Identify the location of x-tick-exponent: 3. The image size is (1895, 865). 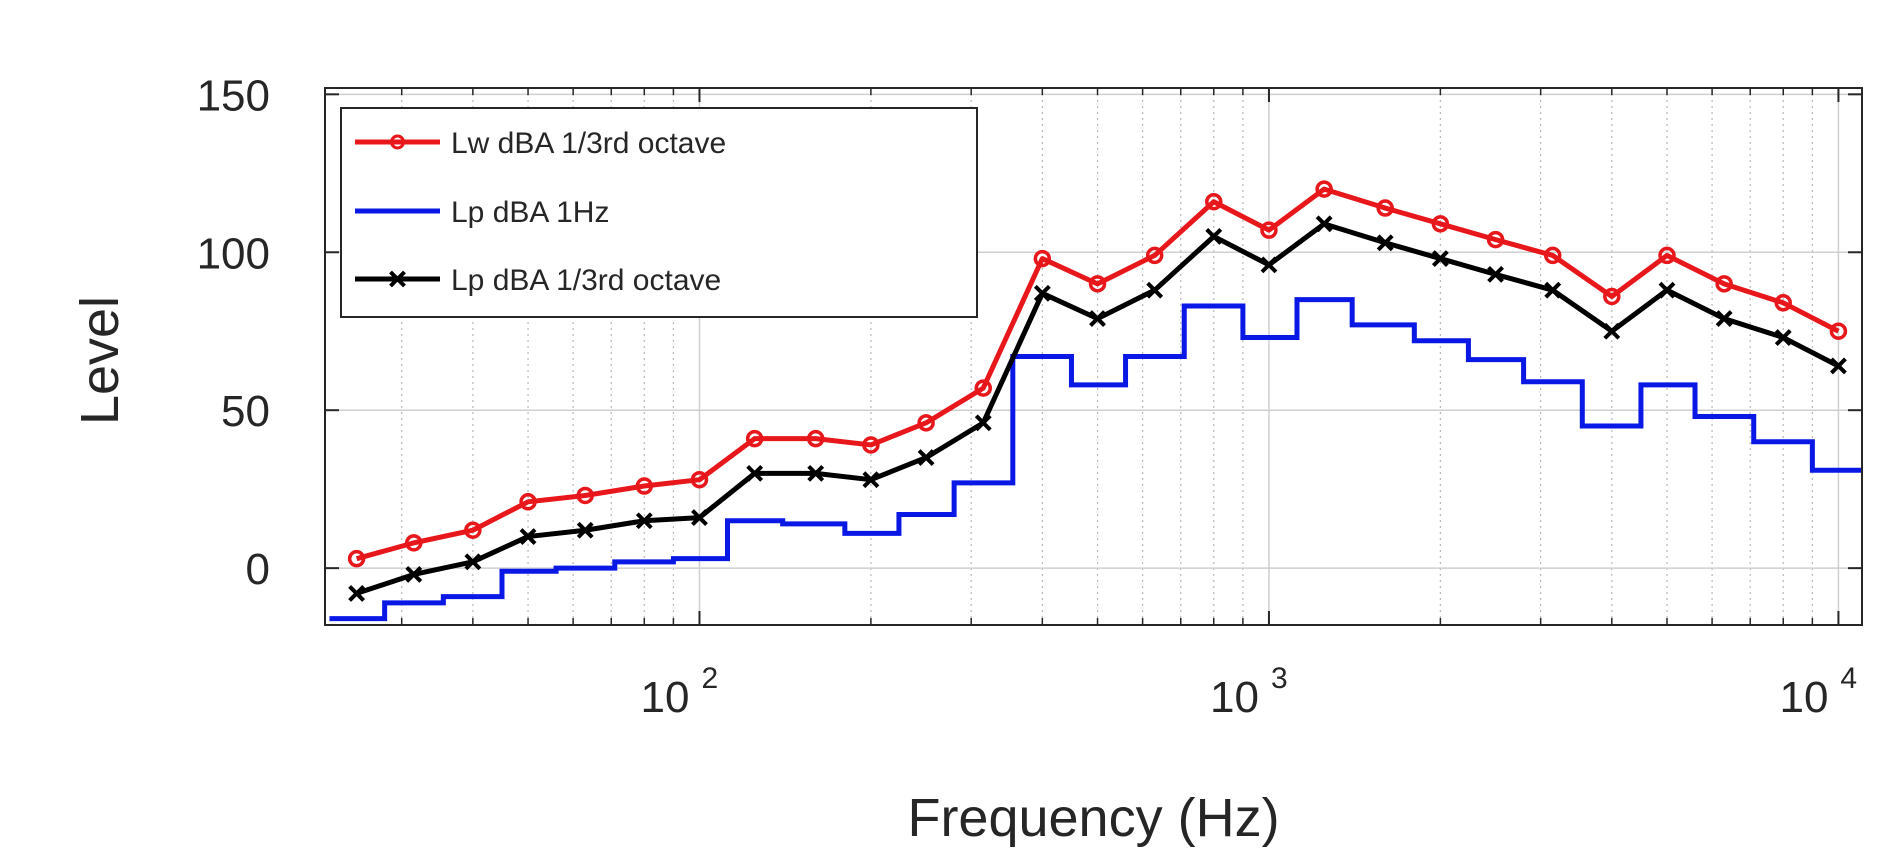
(1279, 678).